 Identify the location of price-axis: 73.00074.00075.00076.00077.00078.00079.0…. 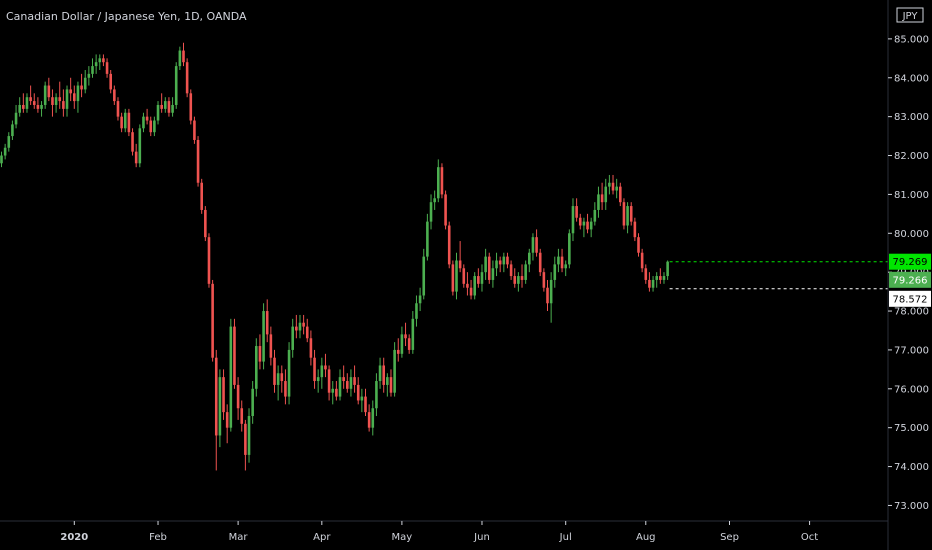
(908, 273).